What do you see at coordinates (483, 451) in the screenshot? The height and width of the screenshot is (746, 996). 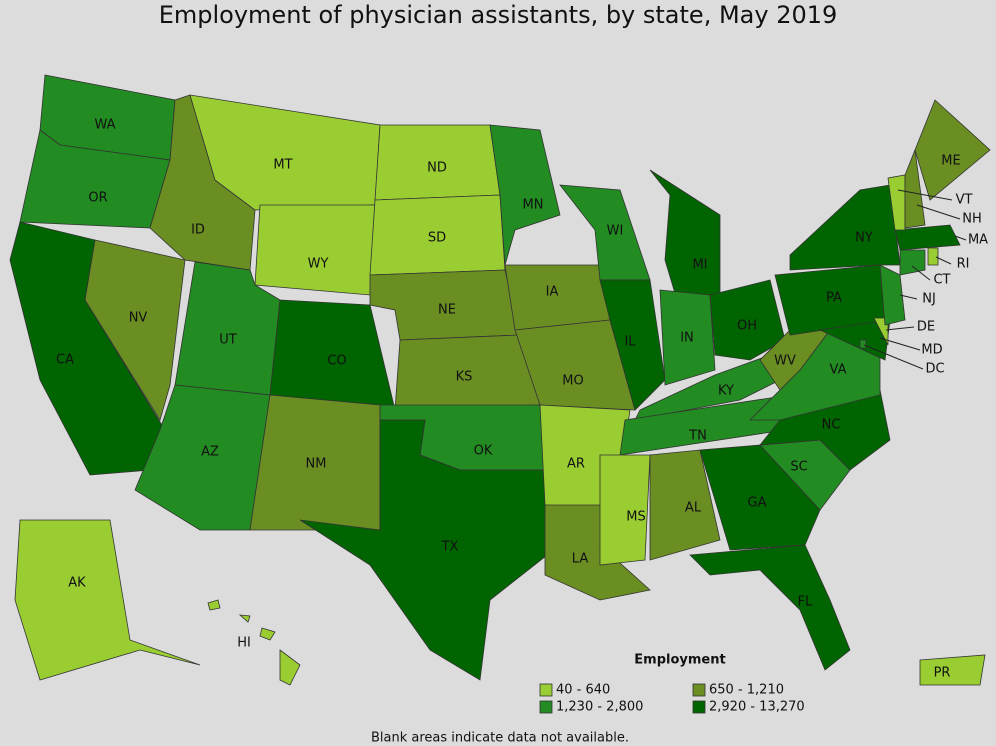 I see `state-label: OK` at bounding box center [483, 451].